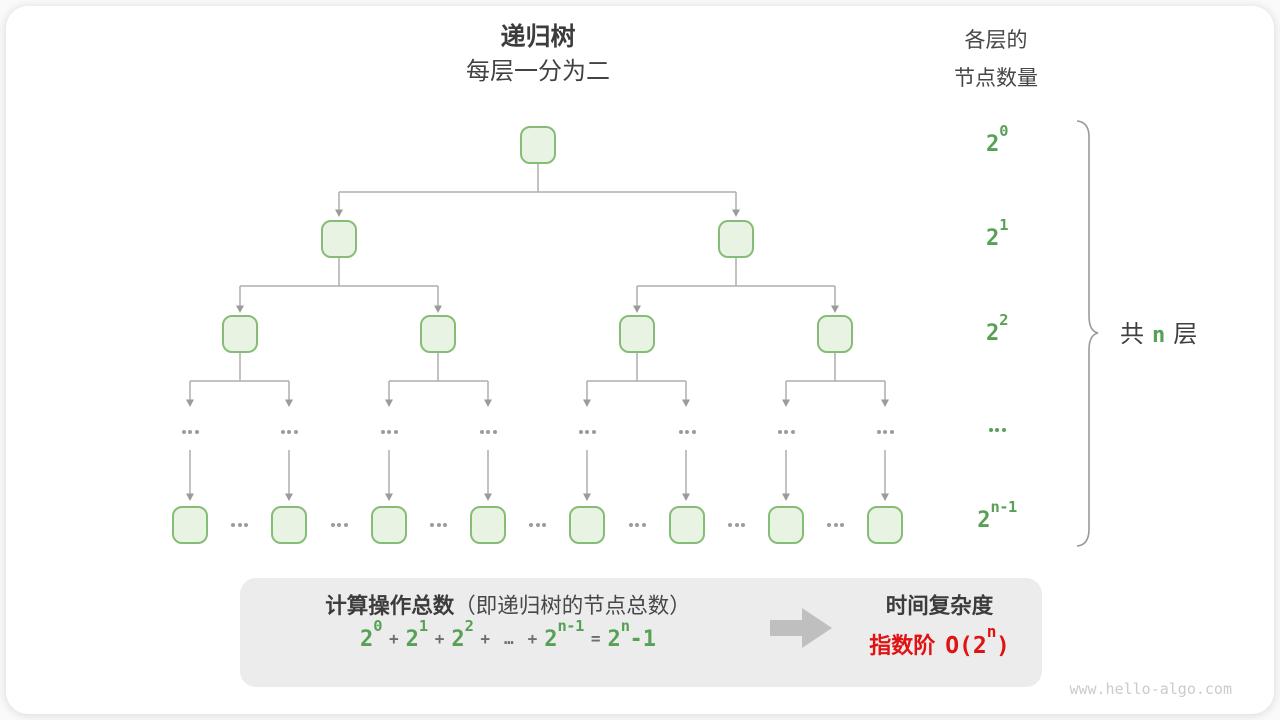  What do you see at coordinates (390, 606) in the screenshot?
I see `text-segment: 计算操作总数` at bounding box center [390, 606].